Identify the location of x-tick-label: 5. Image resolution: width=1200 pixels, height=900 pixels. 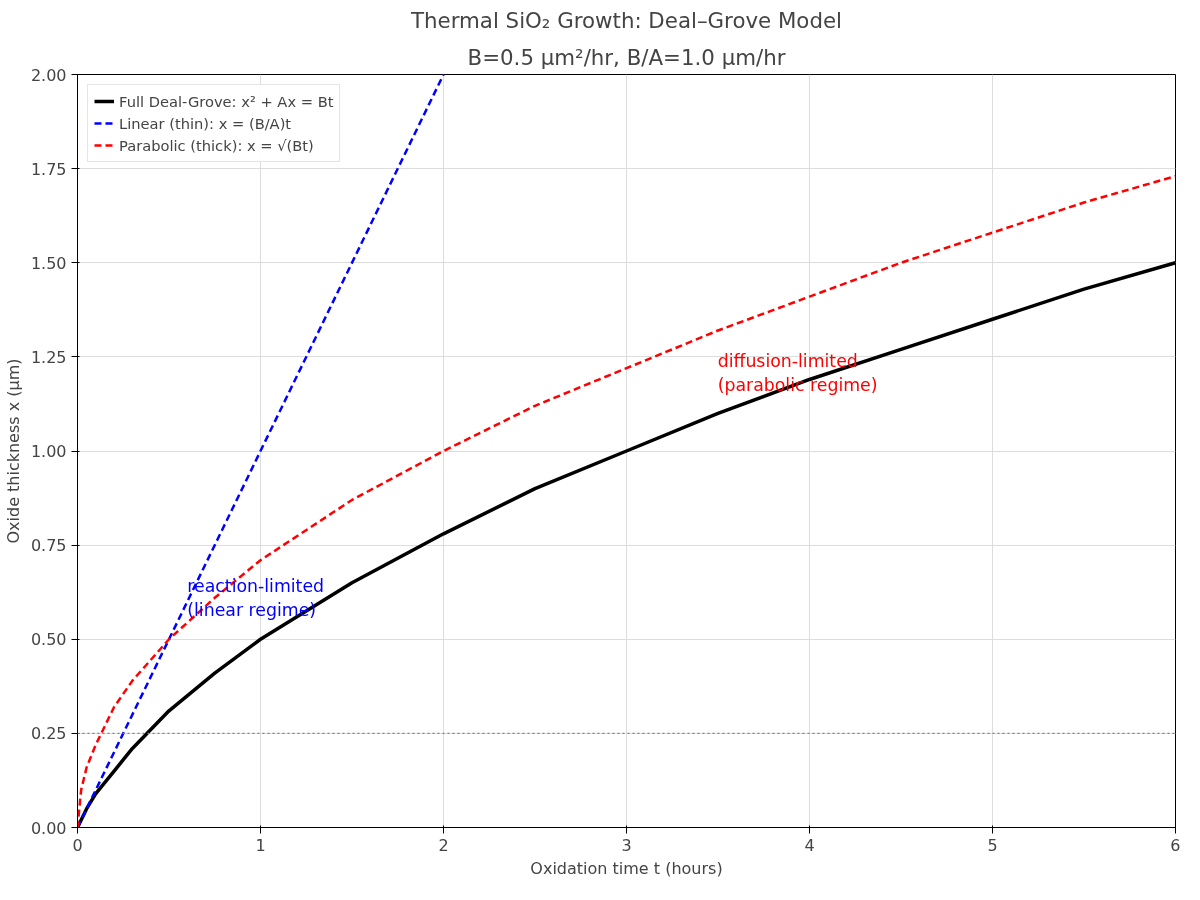
(992, 845).